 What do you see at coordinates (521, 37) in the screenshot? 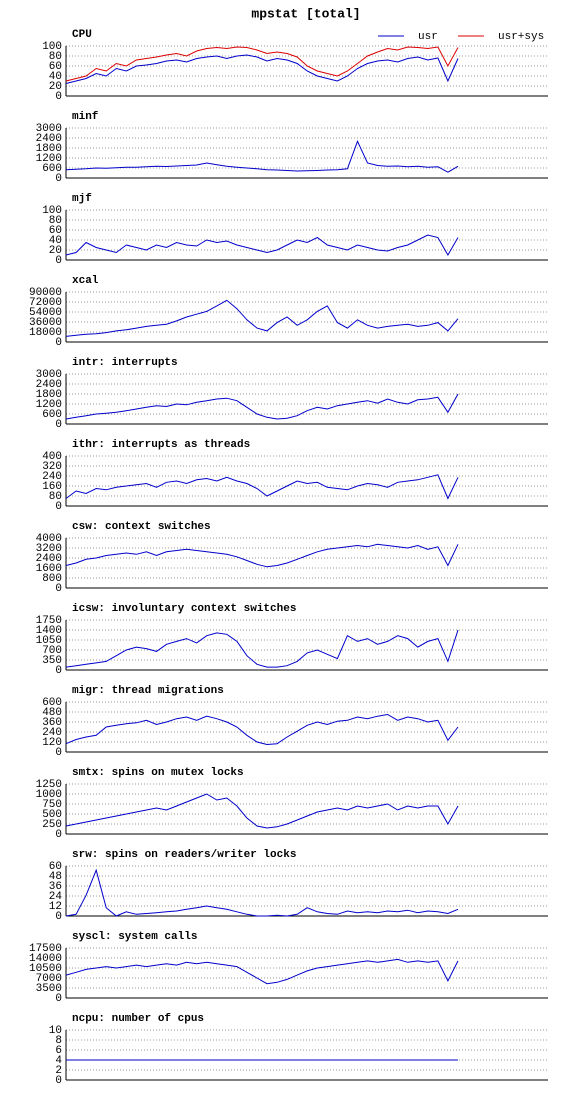
I see `legend-label: usr+sys` at bounding box center [521, 37].